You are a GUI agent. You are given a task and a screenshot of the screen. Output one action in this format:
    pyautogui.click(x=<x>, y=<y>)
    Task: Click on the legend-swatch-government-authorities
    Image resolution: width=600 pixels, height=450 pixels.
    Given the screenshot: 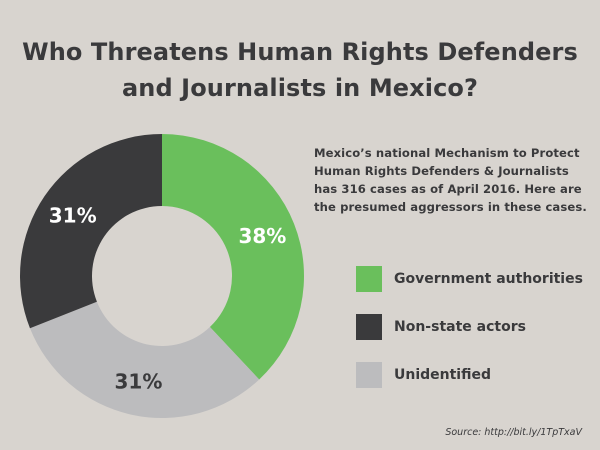 What is the action you would take?
    pyautogui.click(x=369, y=279)
    